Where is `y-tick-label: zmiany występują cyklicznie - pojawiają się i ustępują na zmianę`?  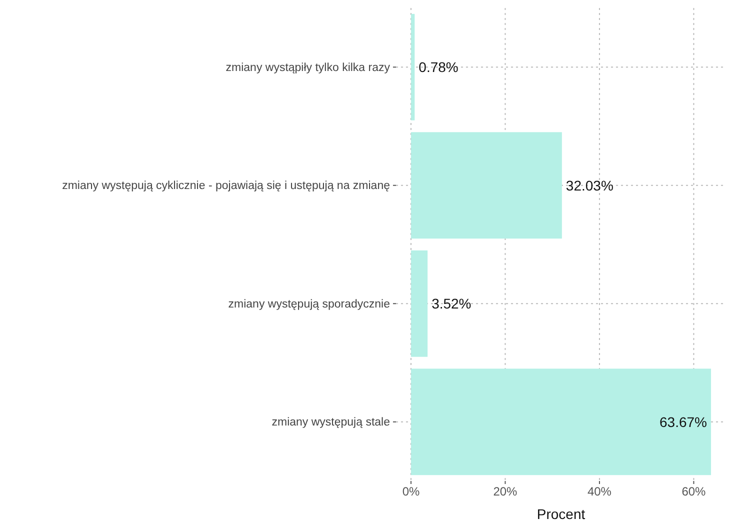
y-tick-label: zmiany występują cyklicznie - pojawiają się i ustępują na zmianę is located at coordinates (226, 186).